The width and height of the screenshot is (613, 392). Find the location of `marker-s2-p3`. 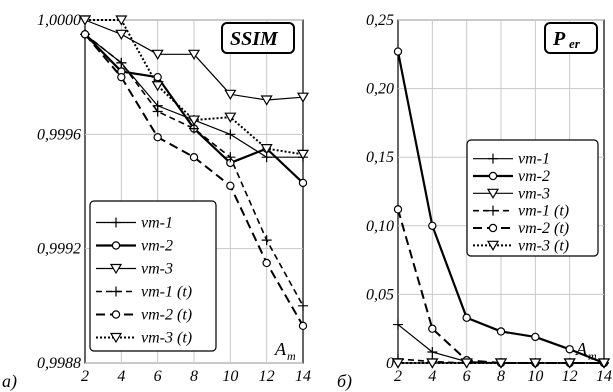

marker-s2-p3 is located at coordinates (194, 54).